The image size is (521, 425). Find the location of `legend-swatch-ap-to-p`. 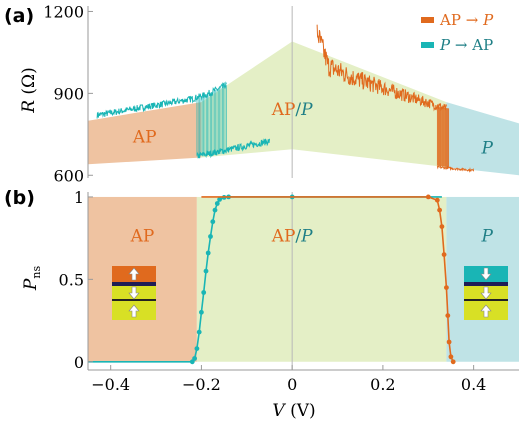

legend-swatch-ap-to-p is located at coordinates (427, 20).